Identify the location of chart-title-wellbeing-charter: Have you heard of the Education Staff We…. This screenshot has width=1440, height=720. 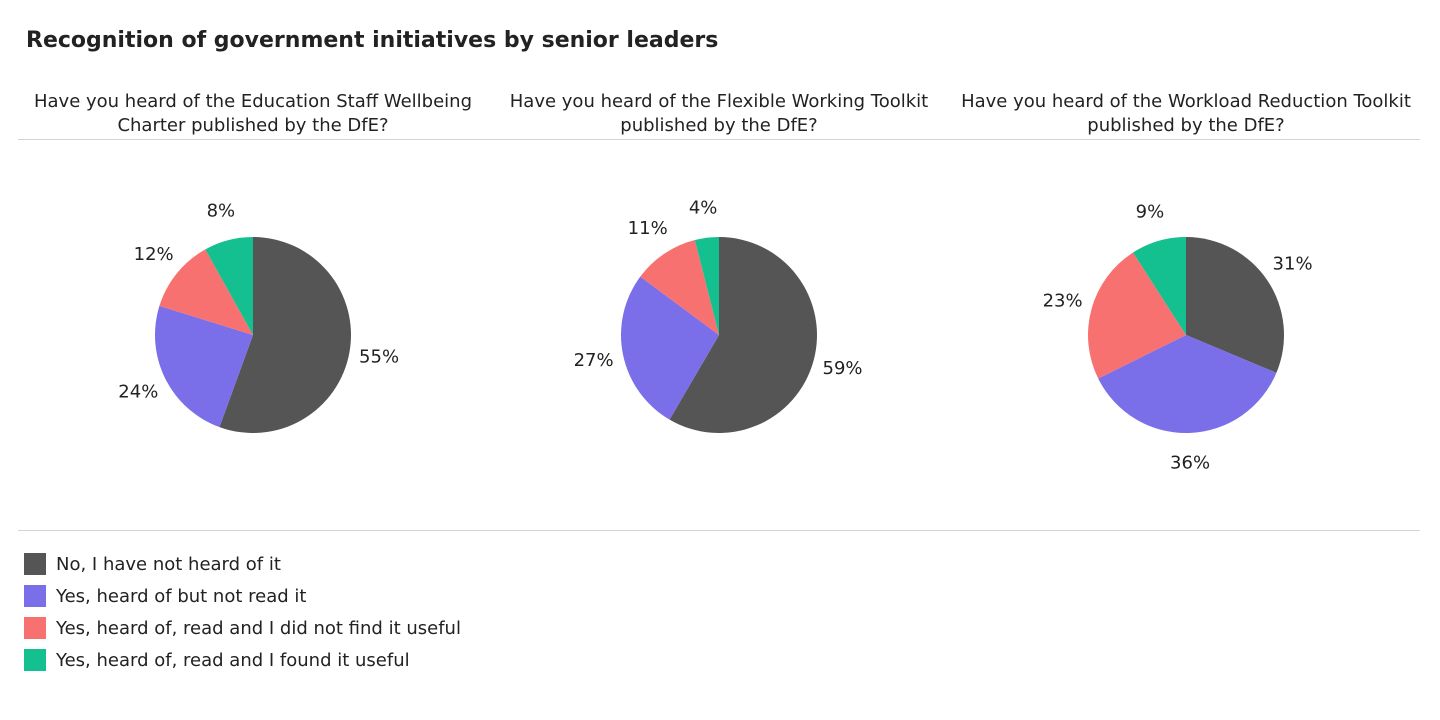
(253, 114).